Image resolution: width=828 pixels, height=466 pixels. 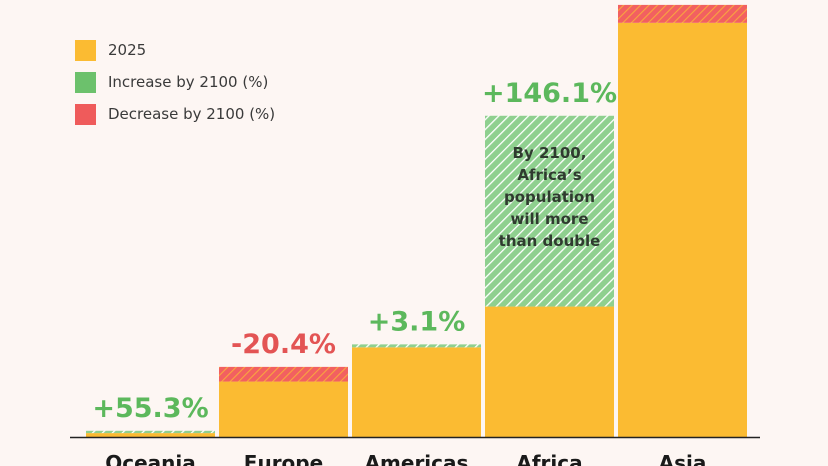 What do you see at coordinates (550, 241) in the screenshot?
I see `annotation-line: than double` at bounding box center [550, 241].